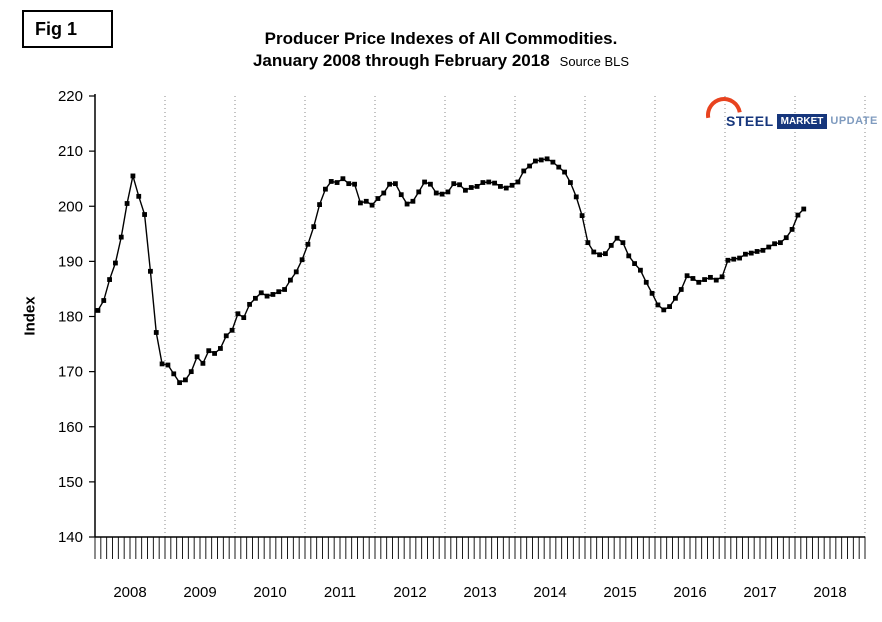 Image resolution: width=882 pixels, height=622 pixels. What do you see at coordinates (56, 28) in the screenshot?
I see `figure-label-text: Fig 1` at bounding box center [56, 28].